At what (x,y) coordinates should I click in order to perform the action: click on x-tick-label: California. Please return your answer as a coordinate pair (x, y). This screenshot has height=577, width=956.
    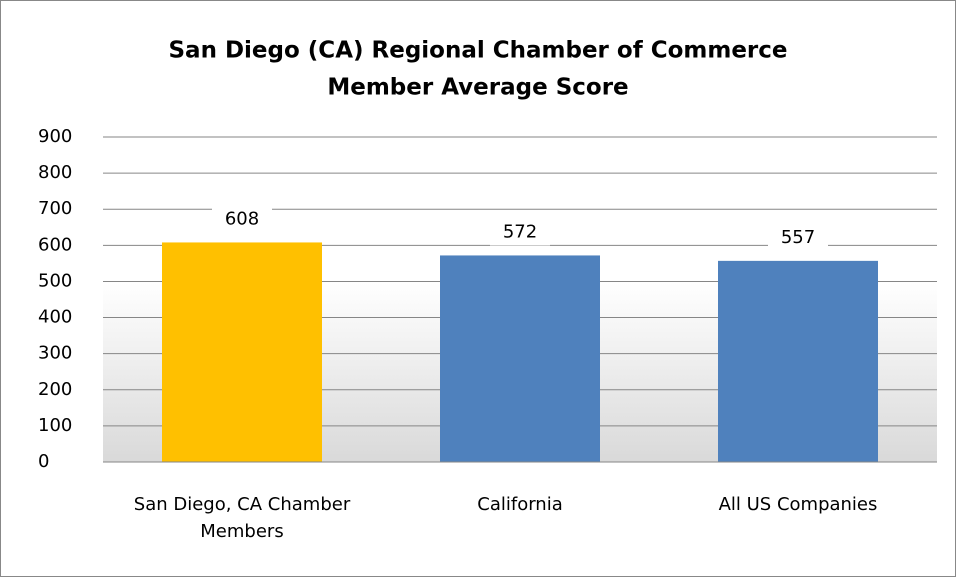
    Looking at the image, I should click on (520, 504).